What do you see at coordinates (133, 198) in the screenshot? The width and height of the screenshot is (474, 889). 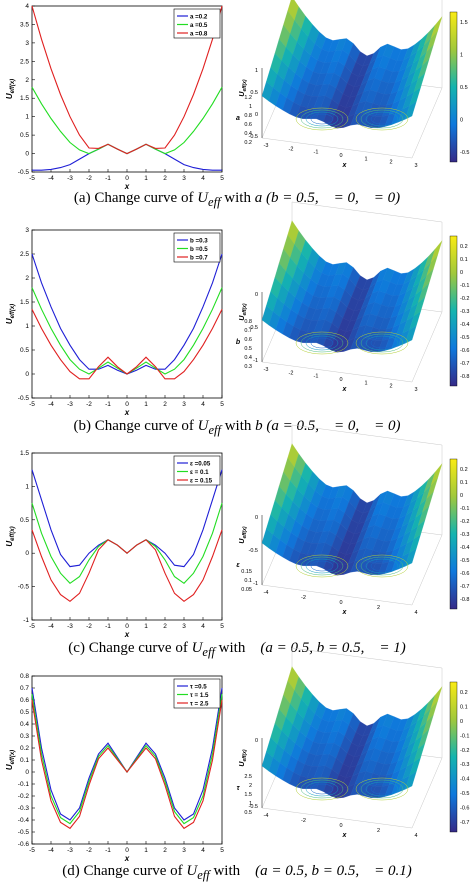 I see `caption-label: (a) Change curve of` at bounding box center [133, 198].